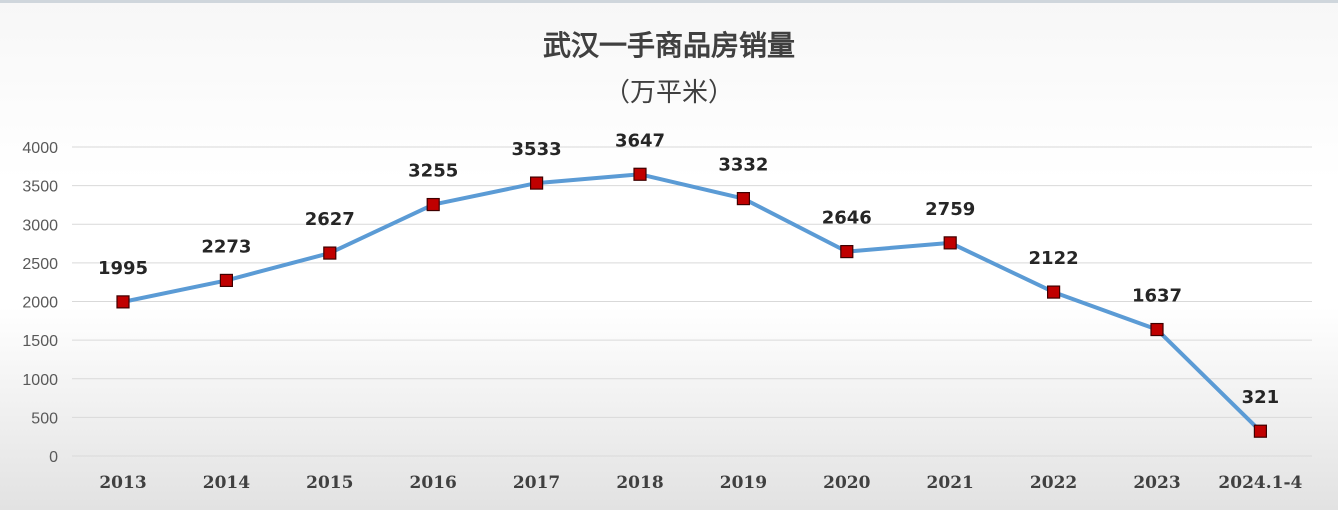 This screenshot has height=510, width=1338. What do you see at coordinates (1157, 296) in the screenshot?
I see `data-label: 1637` at bounding box center [1157, 296].